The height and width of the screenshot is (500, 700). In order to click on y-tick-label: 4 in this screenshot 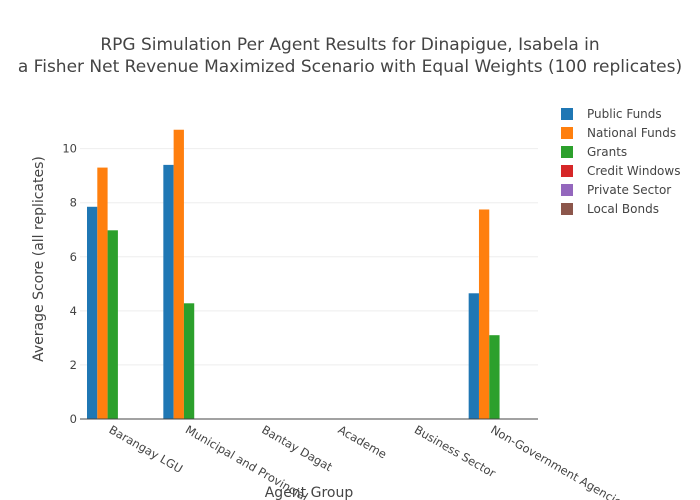, I will do `click(73, 311)`.